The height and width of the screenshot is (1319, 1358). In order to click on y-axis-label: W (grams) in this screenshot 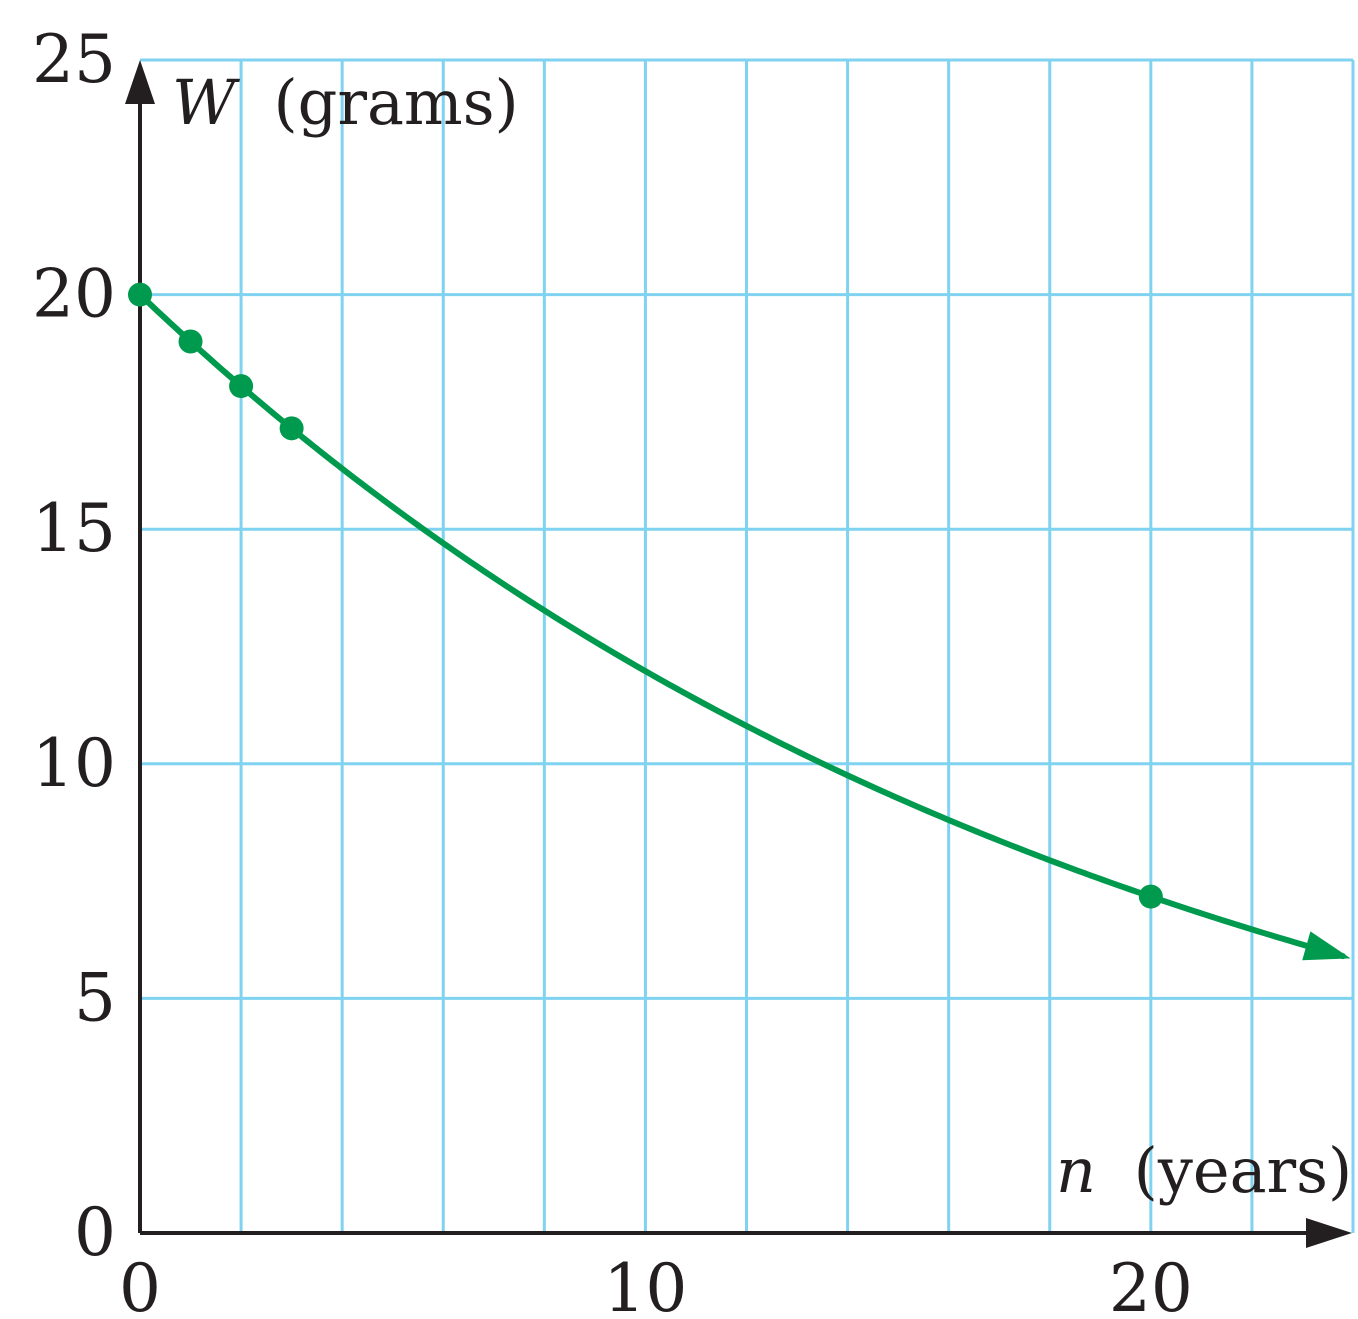, I will do `click(345, 102)`.